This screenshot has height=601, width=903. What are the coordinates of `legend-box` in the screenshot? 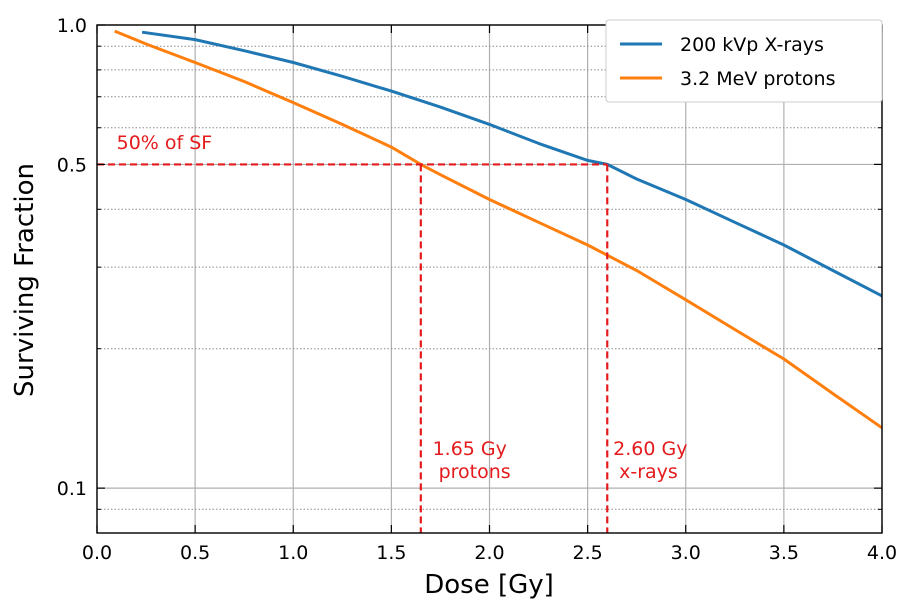 It's located at (744, 61).